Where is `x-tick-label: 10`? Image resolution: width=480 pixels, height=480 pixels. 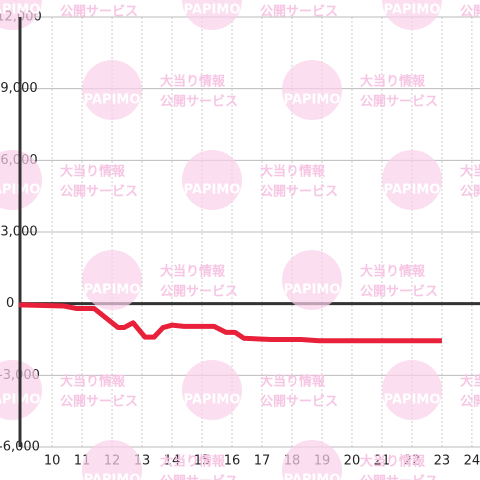 x-tick-label: 10 is located at coordinates (52, 461).